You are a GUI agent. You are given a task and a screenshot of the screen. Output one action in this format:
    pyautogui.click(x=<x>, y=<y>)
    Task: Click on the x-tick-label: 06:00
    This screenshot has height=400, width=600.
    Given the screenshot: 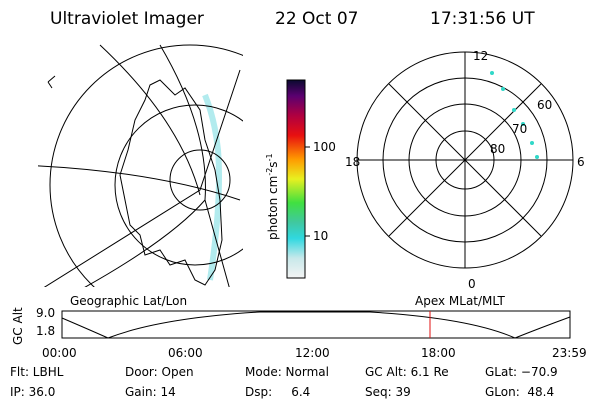 What is the action you would take?
    pyautogui.click(x=185, y=353)
    